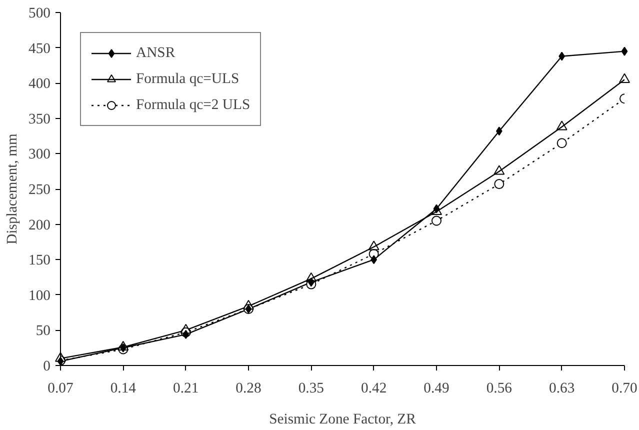 The height and width of the screenshot is (430, 639). Describe the element at coordinates (39, 84) in the screenshot. I see `y-tick-label: 400` at that location.